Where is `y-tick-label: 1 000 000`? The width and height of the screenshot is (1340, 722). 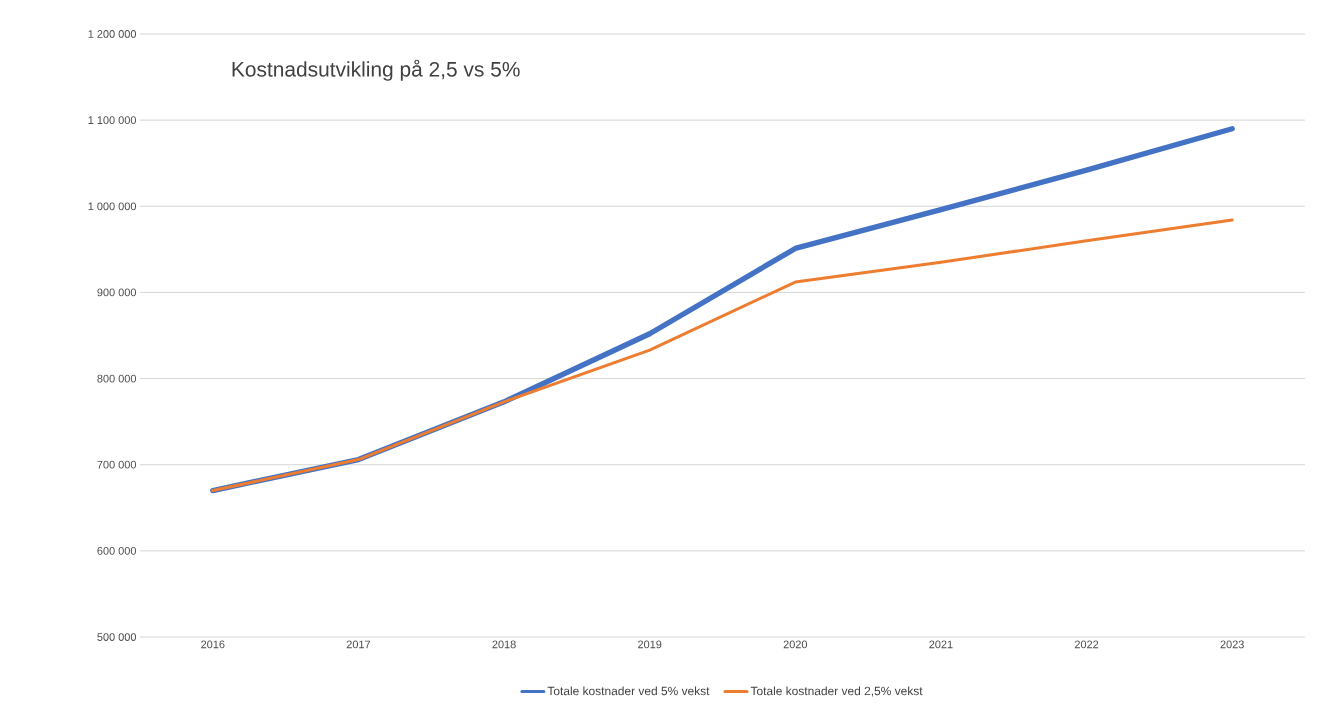
y-tick-label: 1 000 000 is located at coordinates (112, 206).